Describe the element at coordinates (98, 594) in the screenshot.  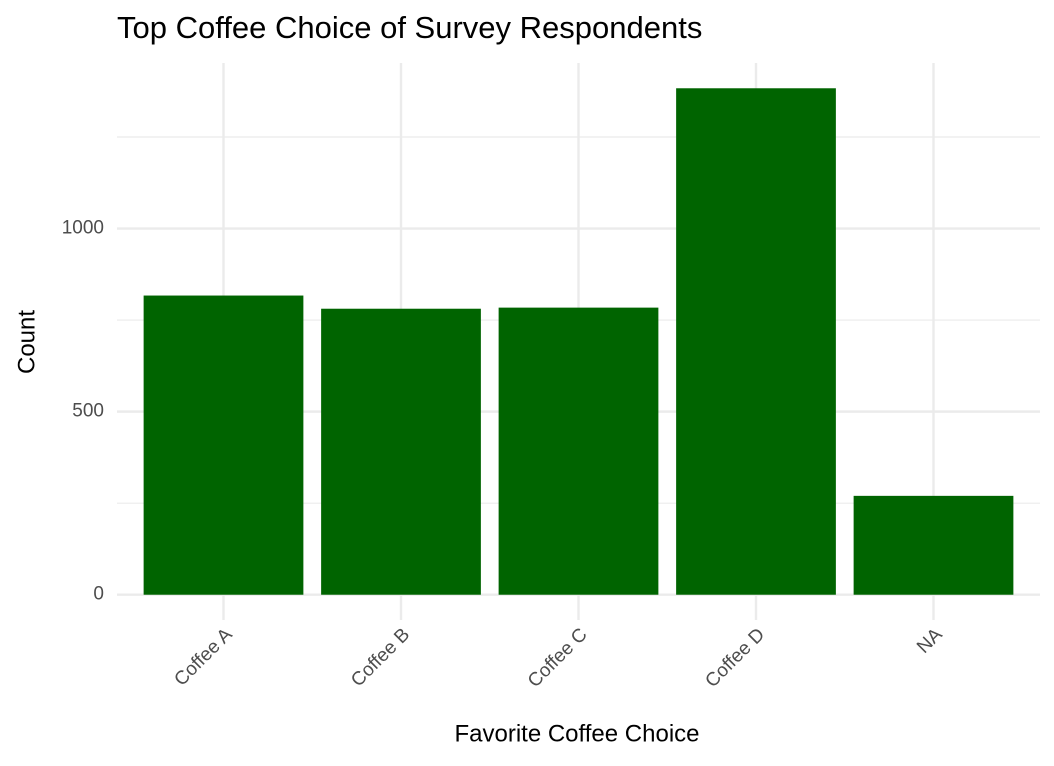
I see `y-tick-label: 0` at that location.